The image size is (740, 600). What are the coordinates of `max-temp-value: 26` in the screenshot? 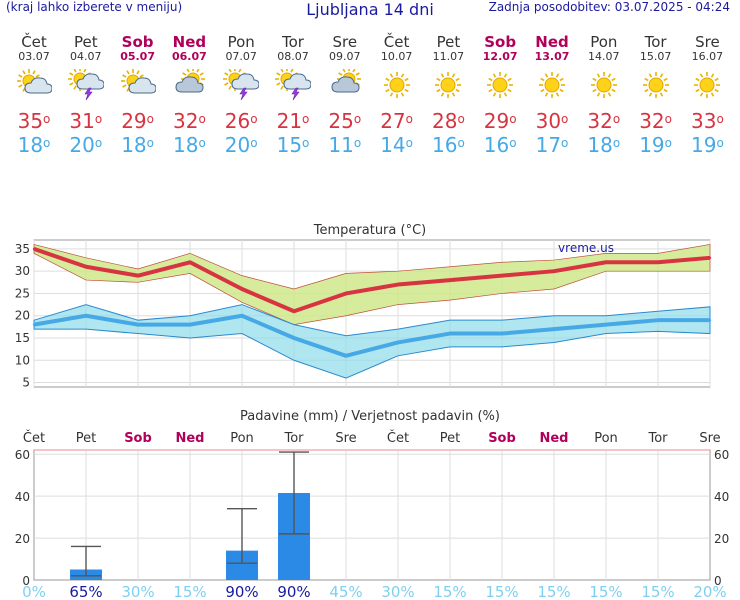 It's located at (237, 121).